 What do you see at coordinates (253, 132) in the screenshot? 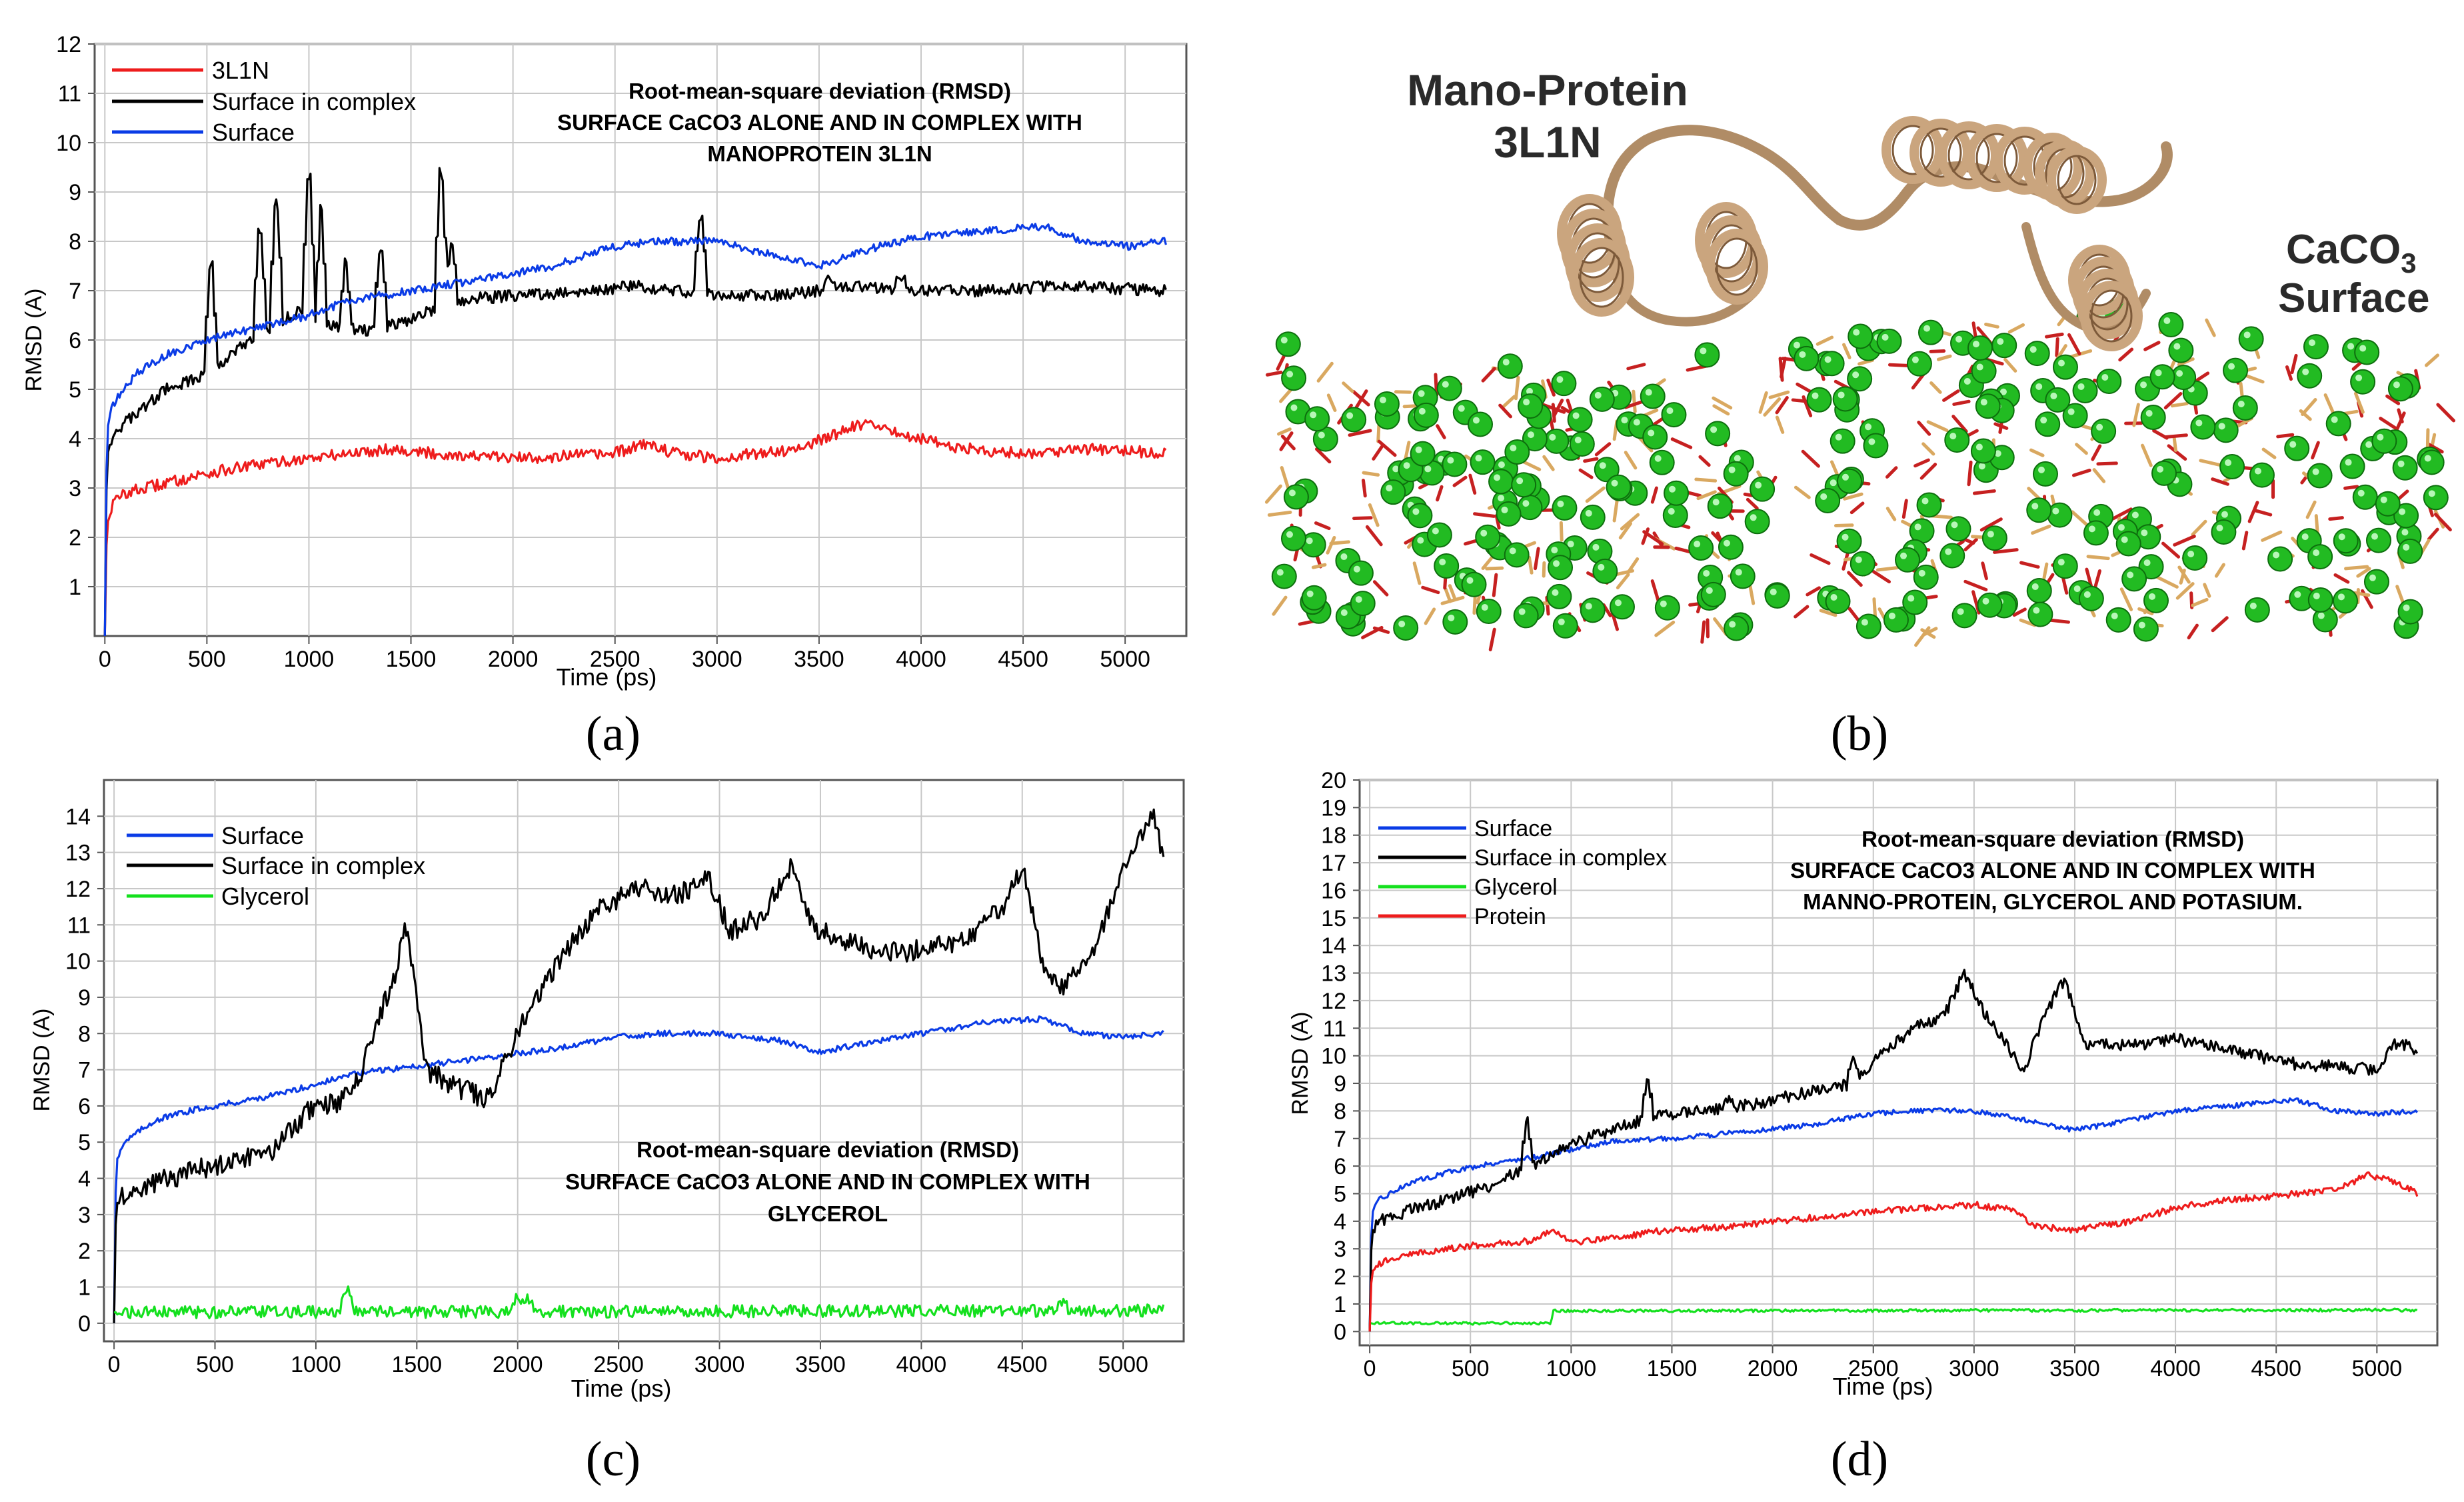
I see `chart-a-legend-label-3: Surface` at bounding box center [253, 132].